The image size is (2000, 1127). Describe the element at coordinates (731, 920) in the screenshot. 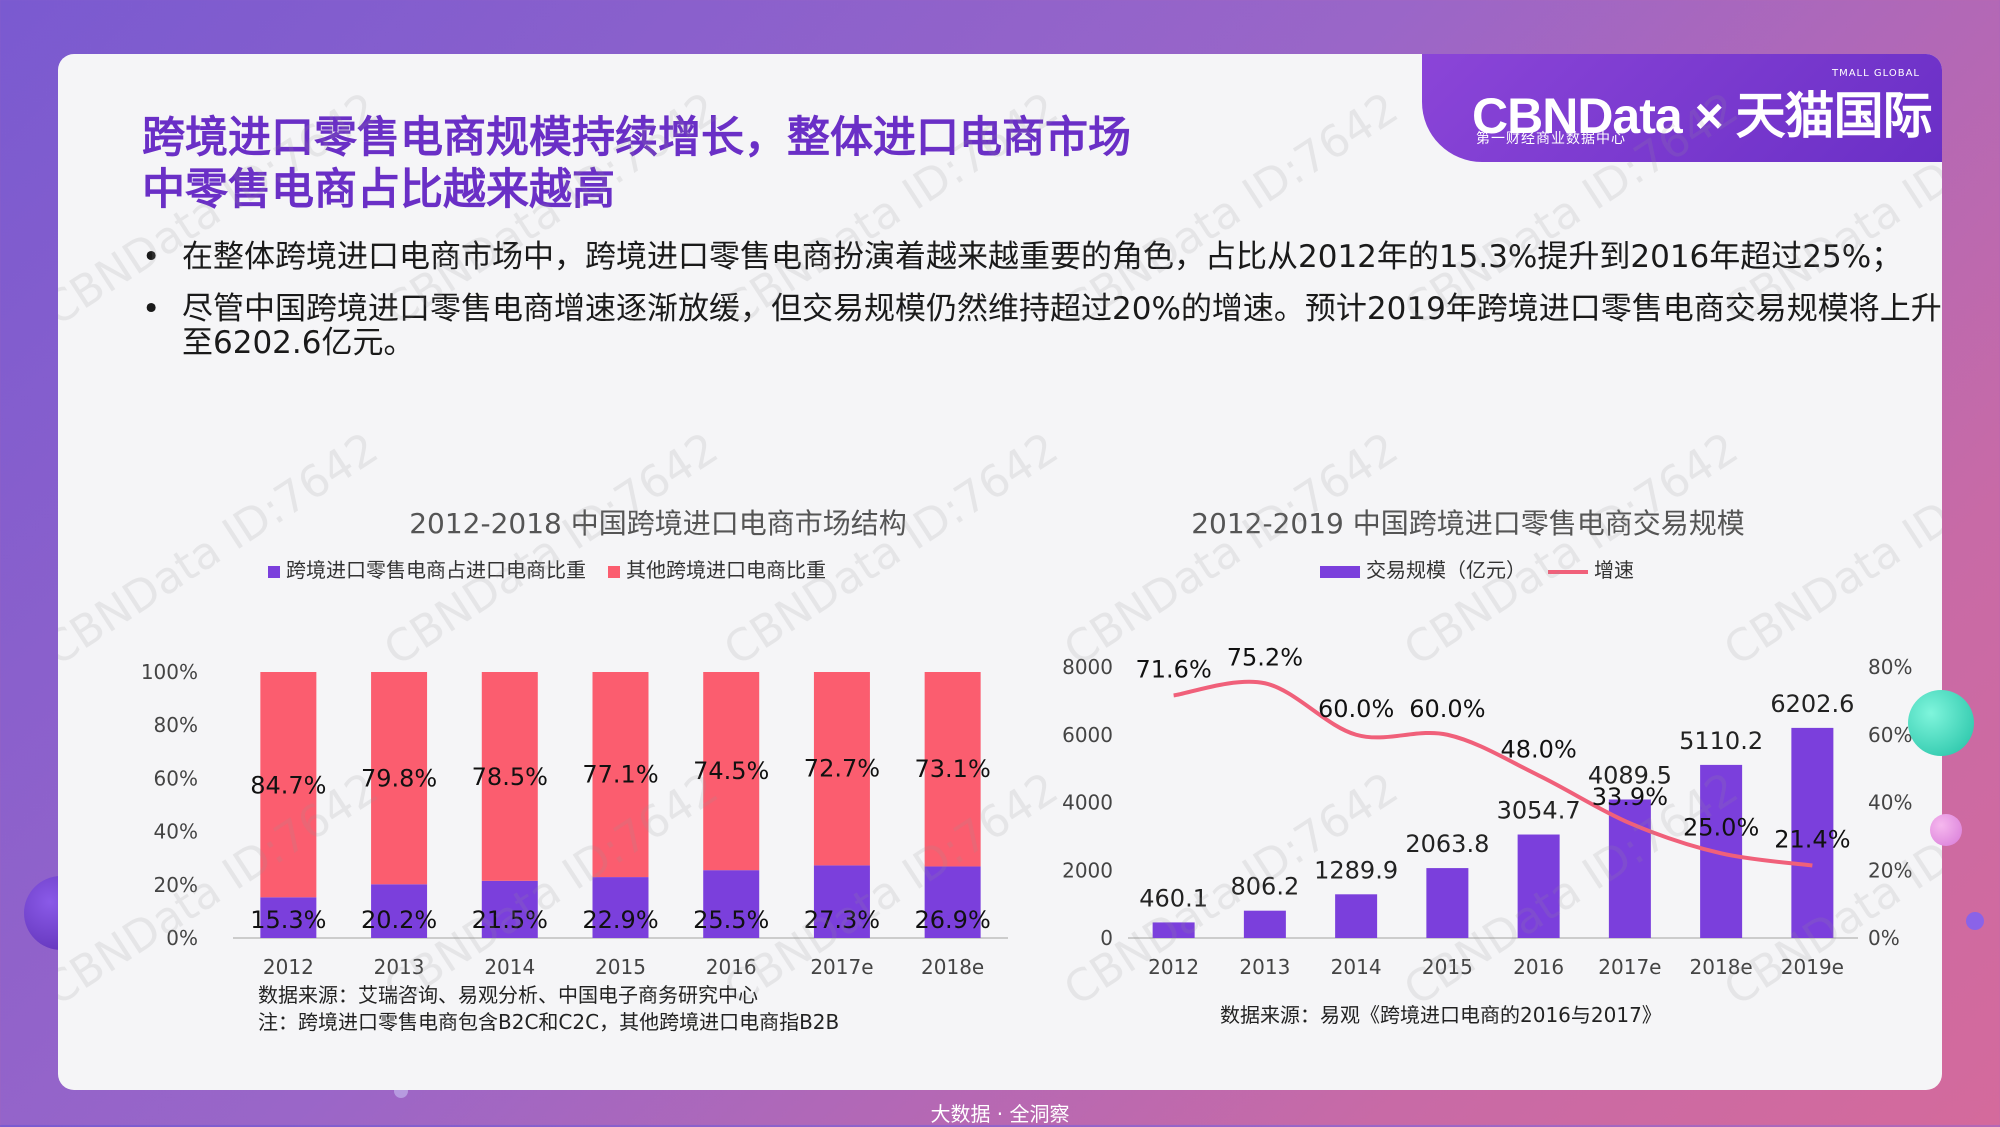

I see `data-label: 25.5%` at that location.